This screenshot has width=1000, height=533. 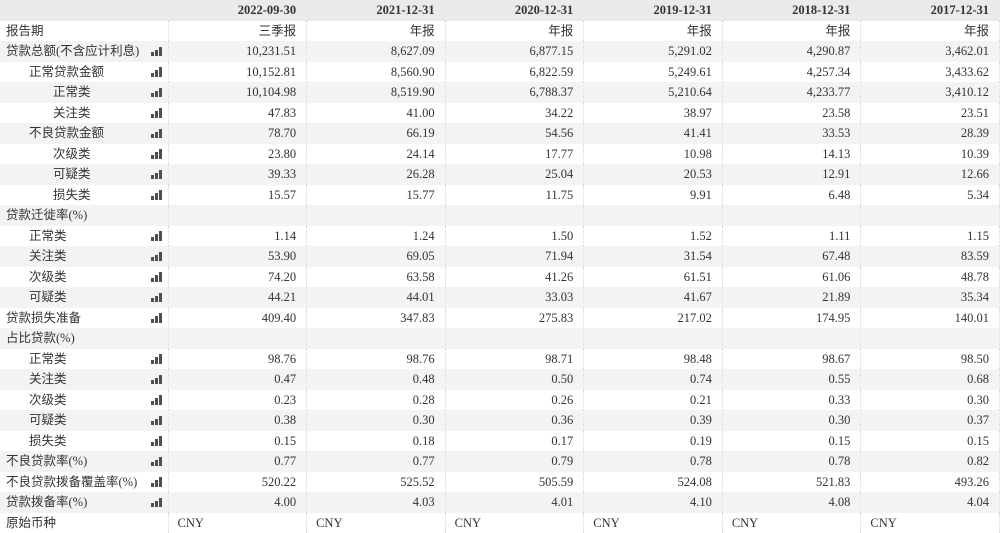 I want to click on cell-value: 26.28, so click(x=376, y=174).